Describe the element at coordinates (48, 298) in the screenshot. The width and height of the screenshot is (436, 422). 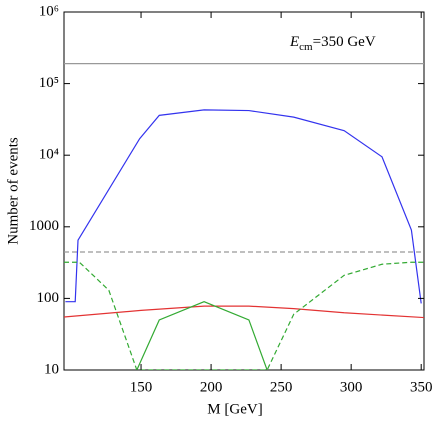
I see `y-tick-label: 100` at that location.